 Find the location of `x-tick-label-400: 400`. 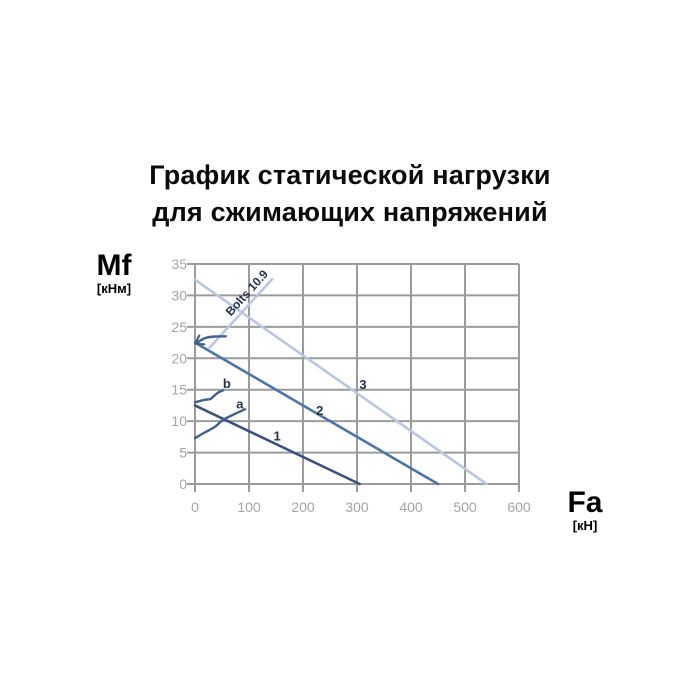

x-tick-label-400: 400 is located at coordinates (411, 507).